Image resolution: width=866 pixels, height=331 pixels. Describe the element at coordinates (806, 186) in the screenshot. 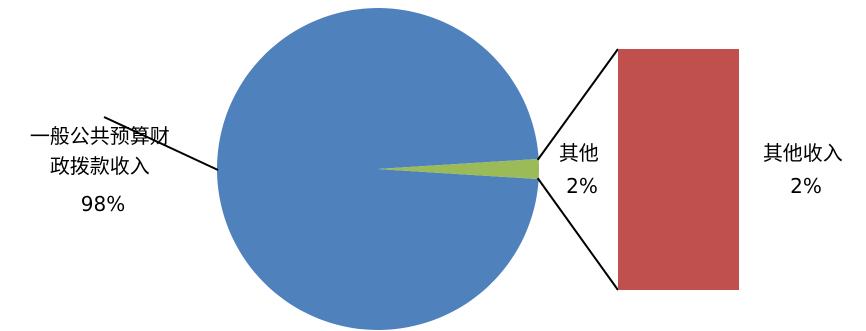

I see `bar-segment-label-percent: 2%` at that location.